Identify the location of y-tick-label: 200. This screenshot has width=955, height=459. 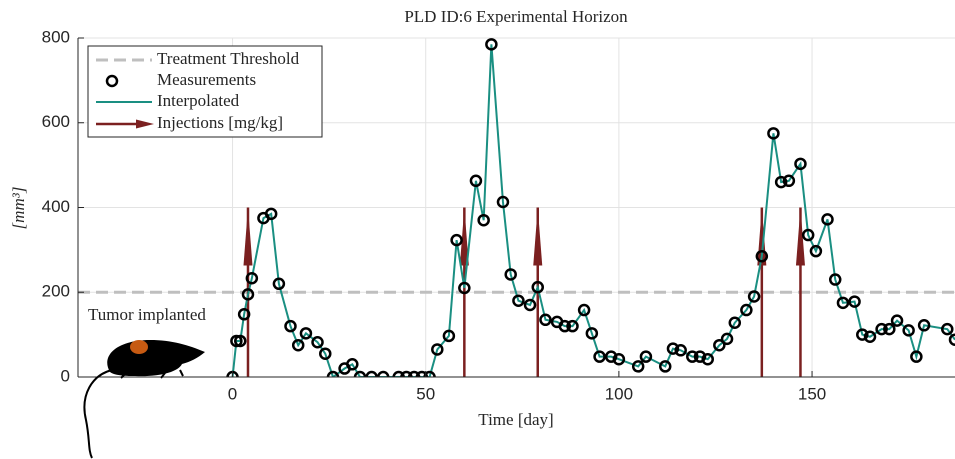
(56, 291).